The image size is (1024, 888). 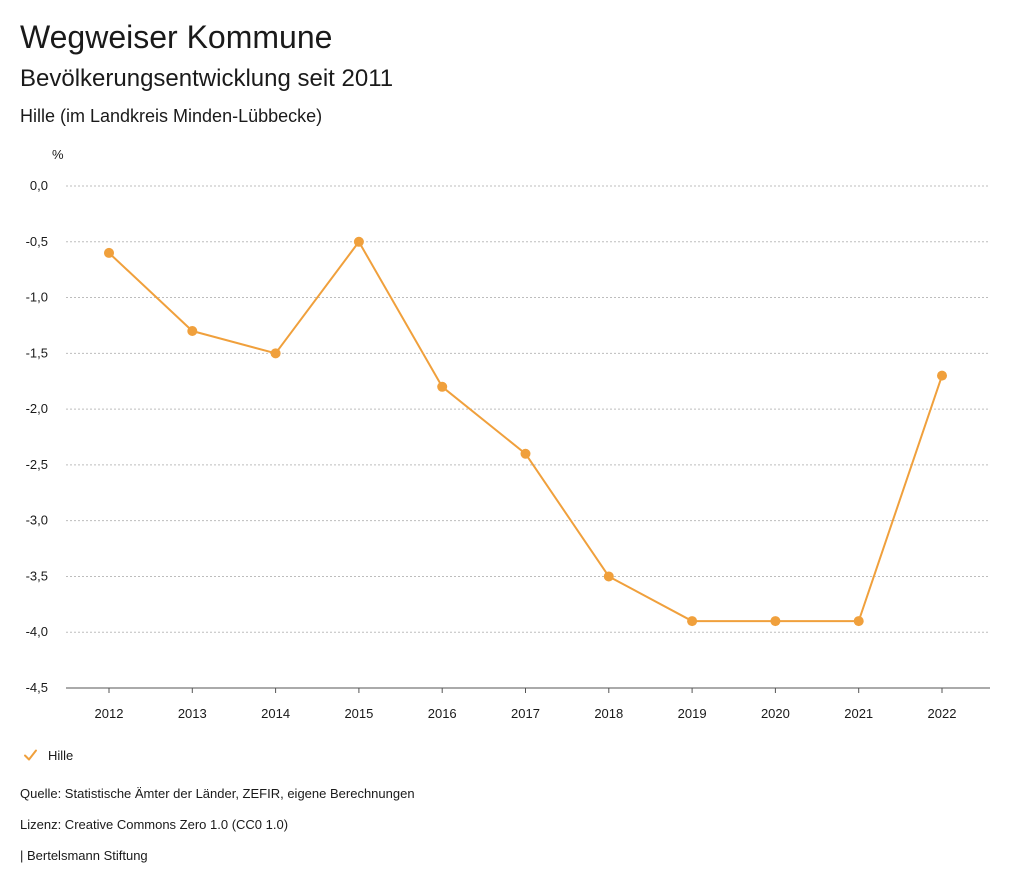 What do you see at coordinates (858, 713) in the screenshot?
I see `x-tick-label: 2021` at bounding box center [858, 713].